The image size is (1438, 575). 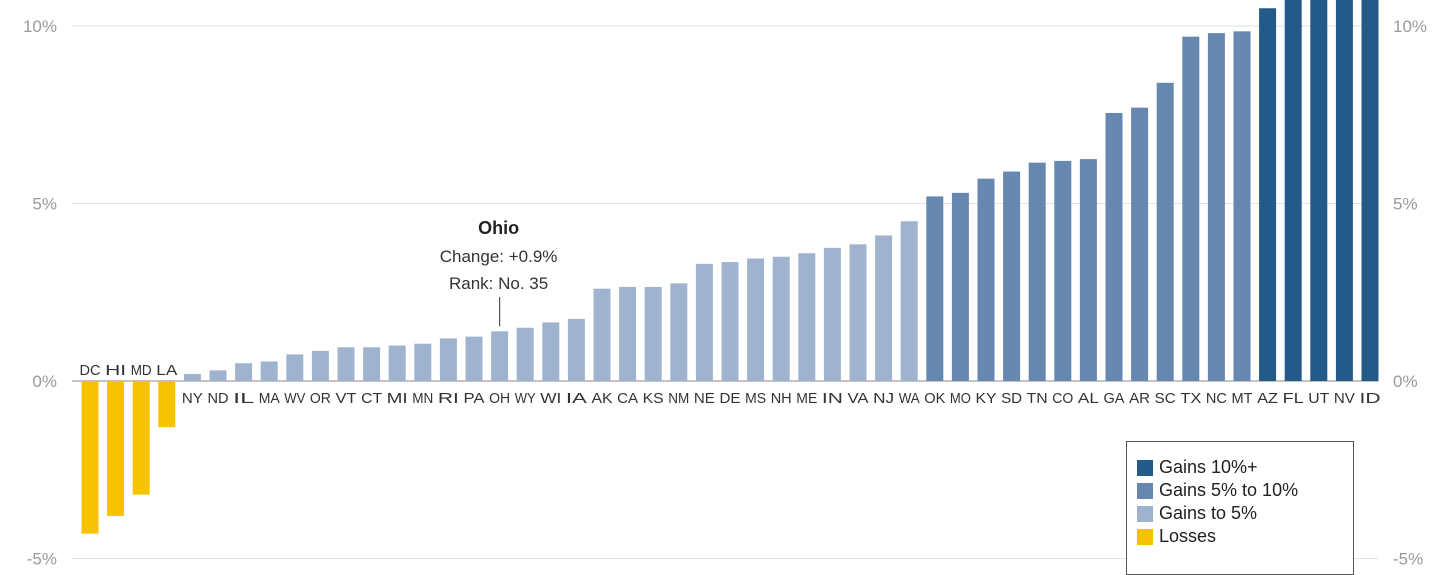 I want to click on legend-item-gains-to-5: Gains to 5%, so click(x=1245, y=513).